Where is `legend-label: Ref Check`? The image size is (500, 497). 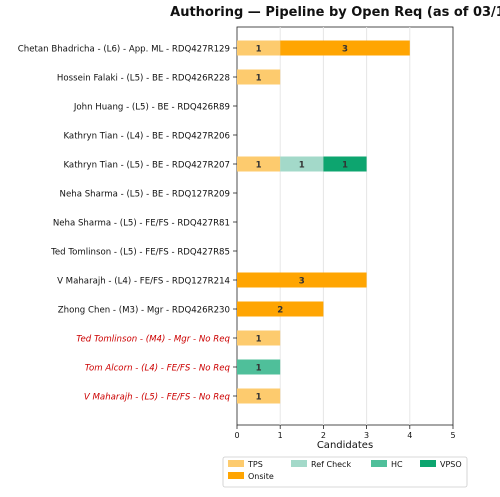 legend-label: Ref Check is located at coordinates (331, 464).